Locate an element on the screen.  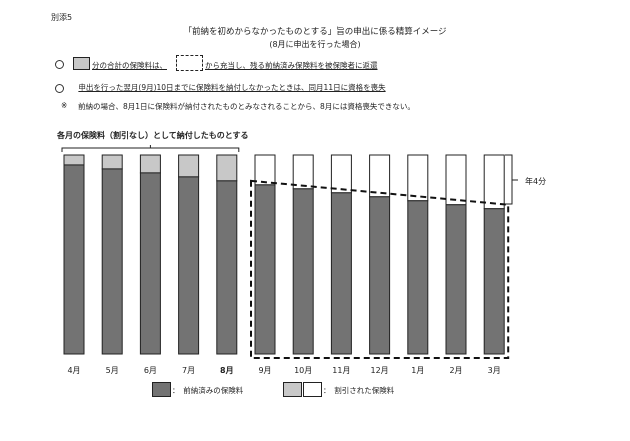
tick-label: 3月 is located at coordinates (494, 370).